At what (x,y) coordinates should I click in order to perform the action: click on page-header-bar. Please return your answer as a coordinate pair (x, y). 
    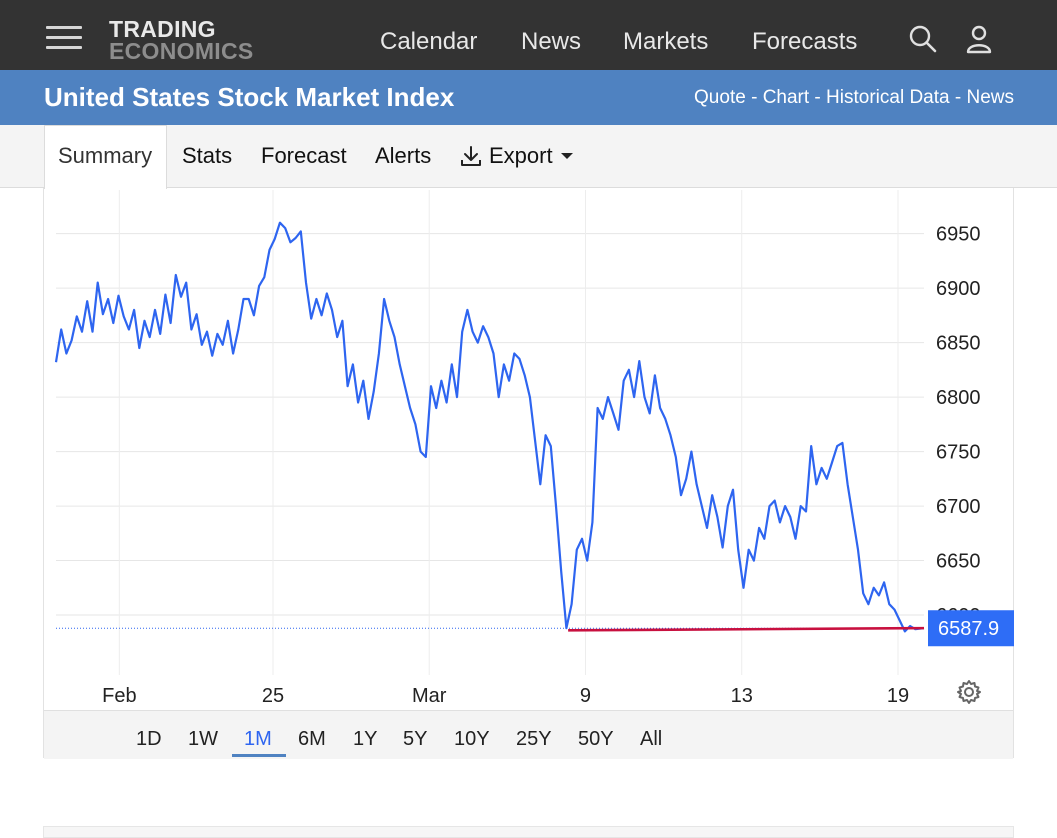
    Looking at the image, I should click on (528, 97).